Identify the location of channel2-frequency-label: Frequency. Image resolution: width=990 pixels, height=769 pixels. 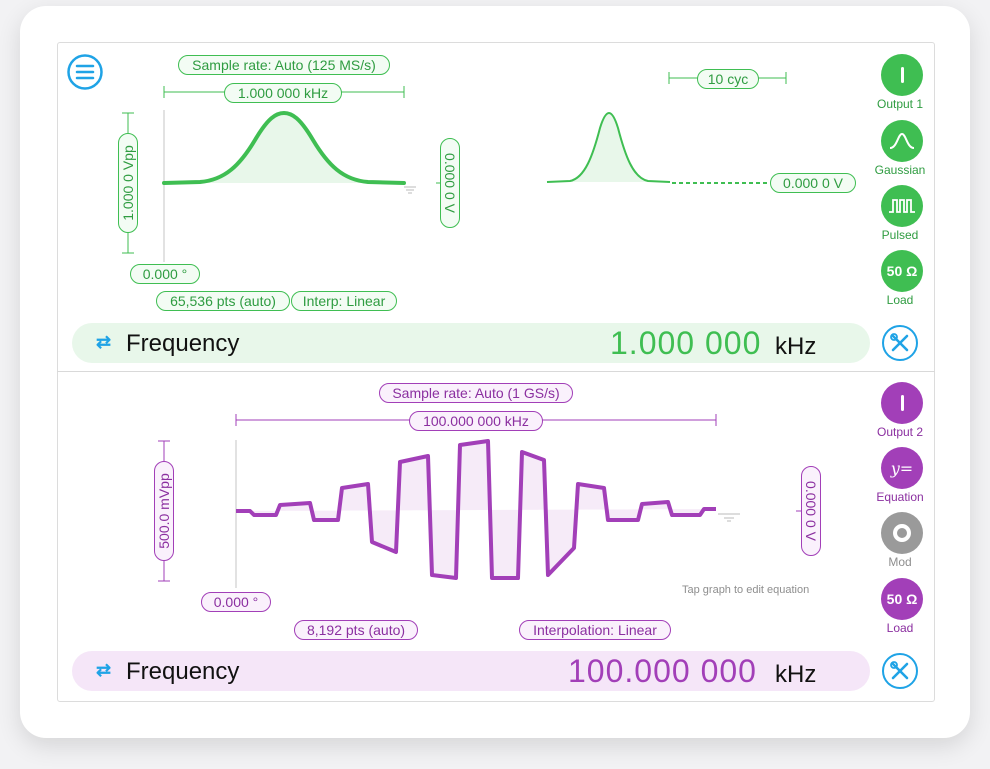
(183, 671).